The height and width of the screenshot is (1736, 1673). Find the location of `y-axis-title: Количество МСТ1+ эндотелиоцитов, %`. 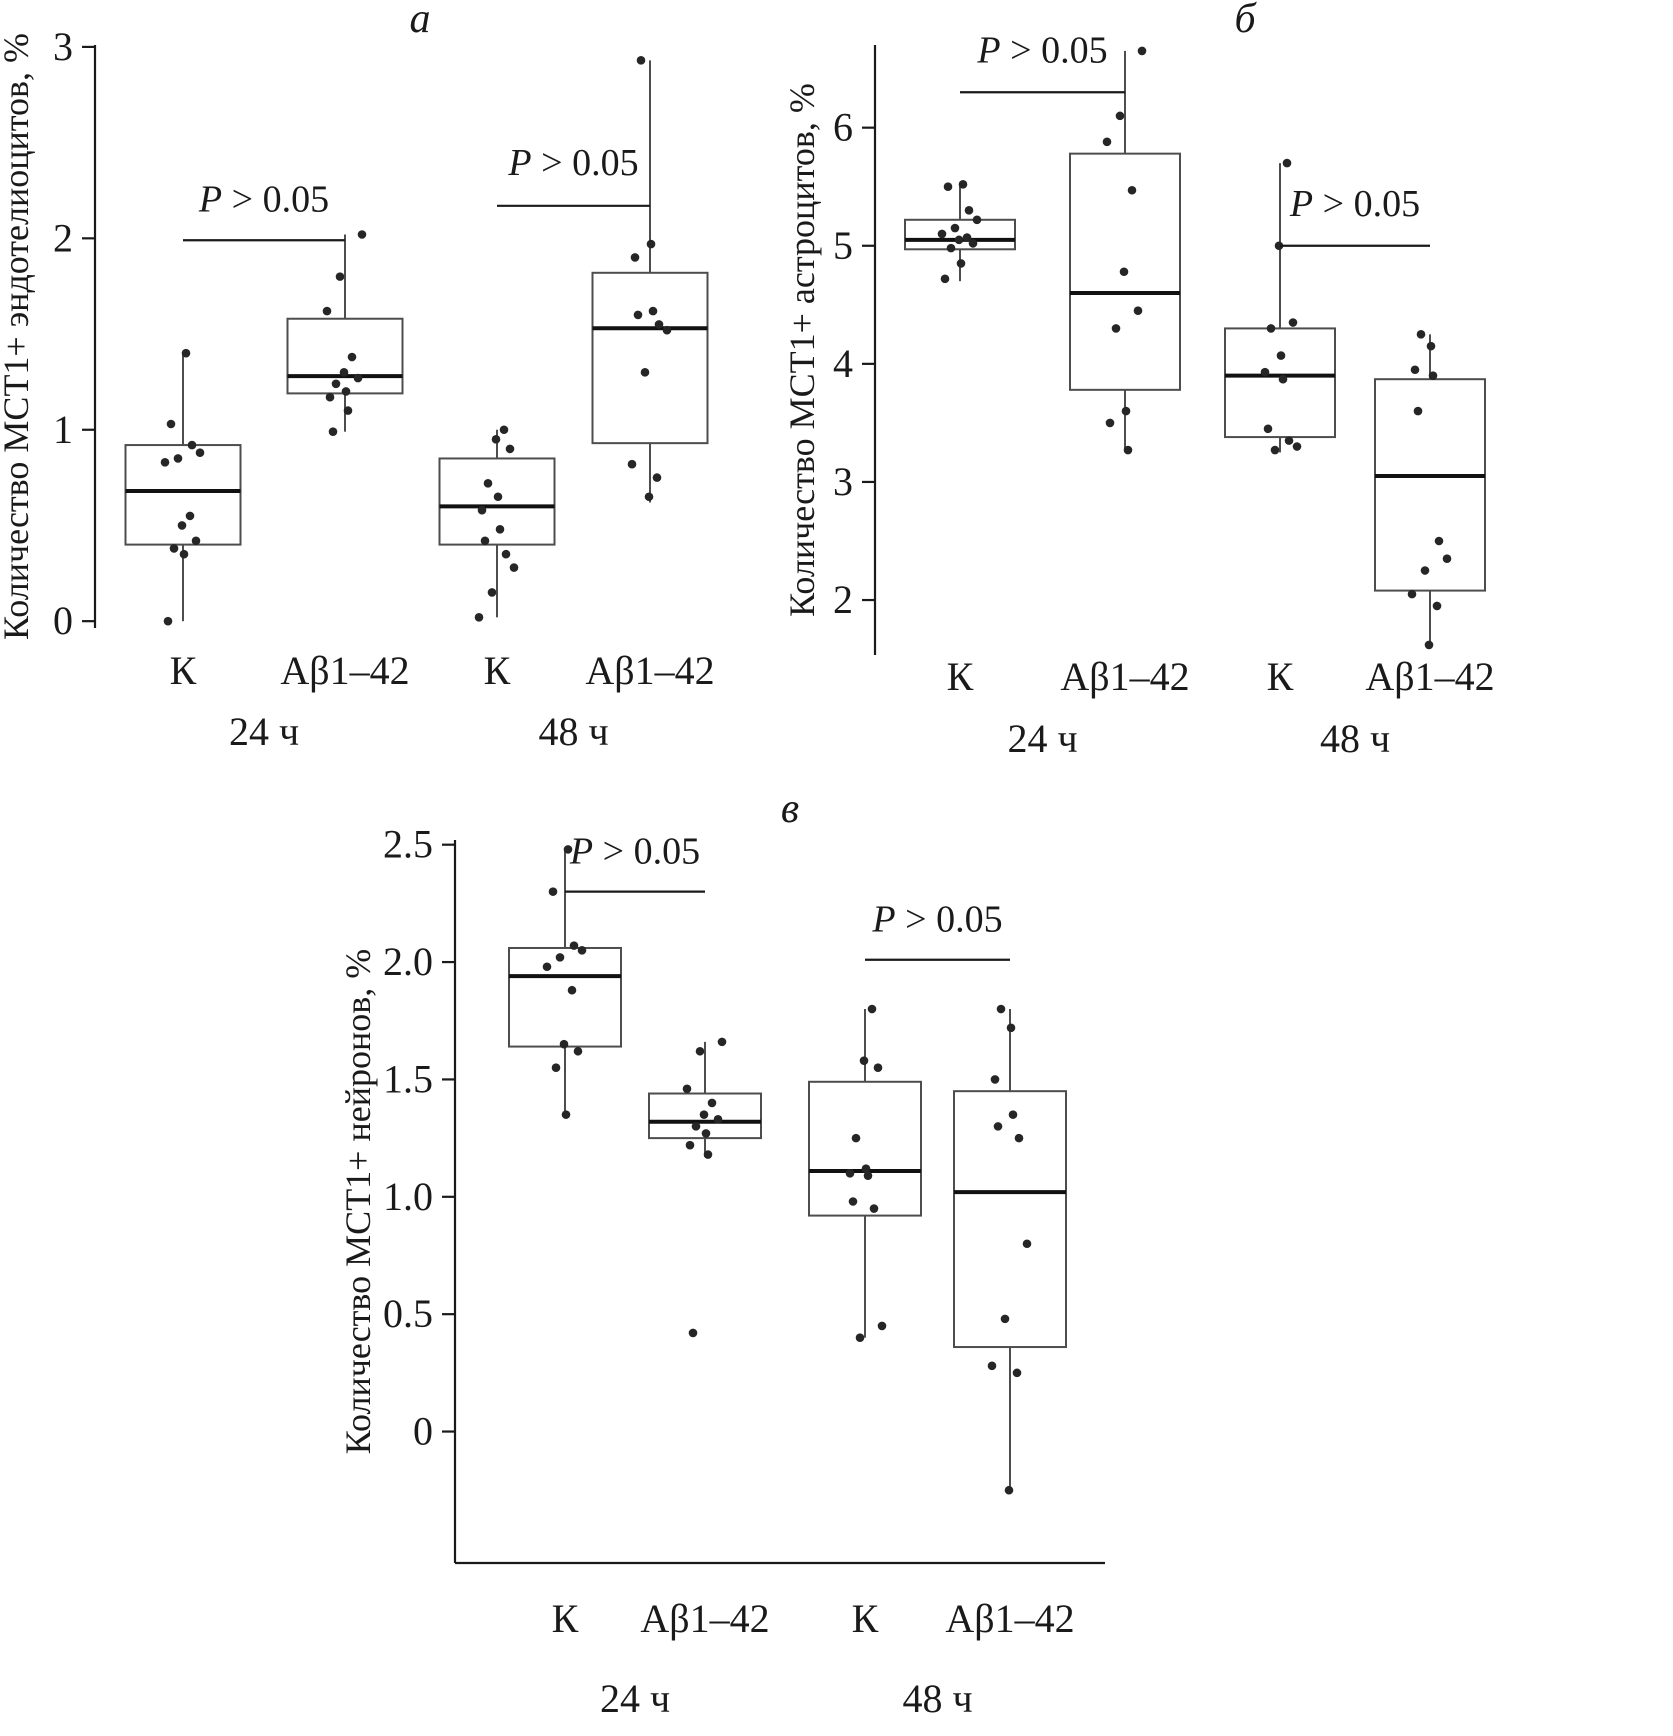

y-axis-title: Количество МСТ1+ эндотелиоцитов, % is located at coordinates (18, 336).